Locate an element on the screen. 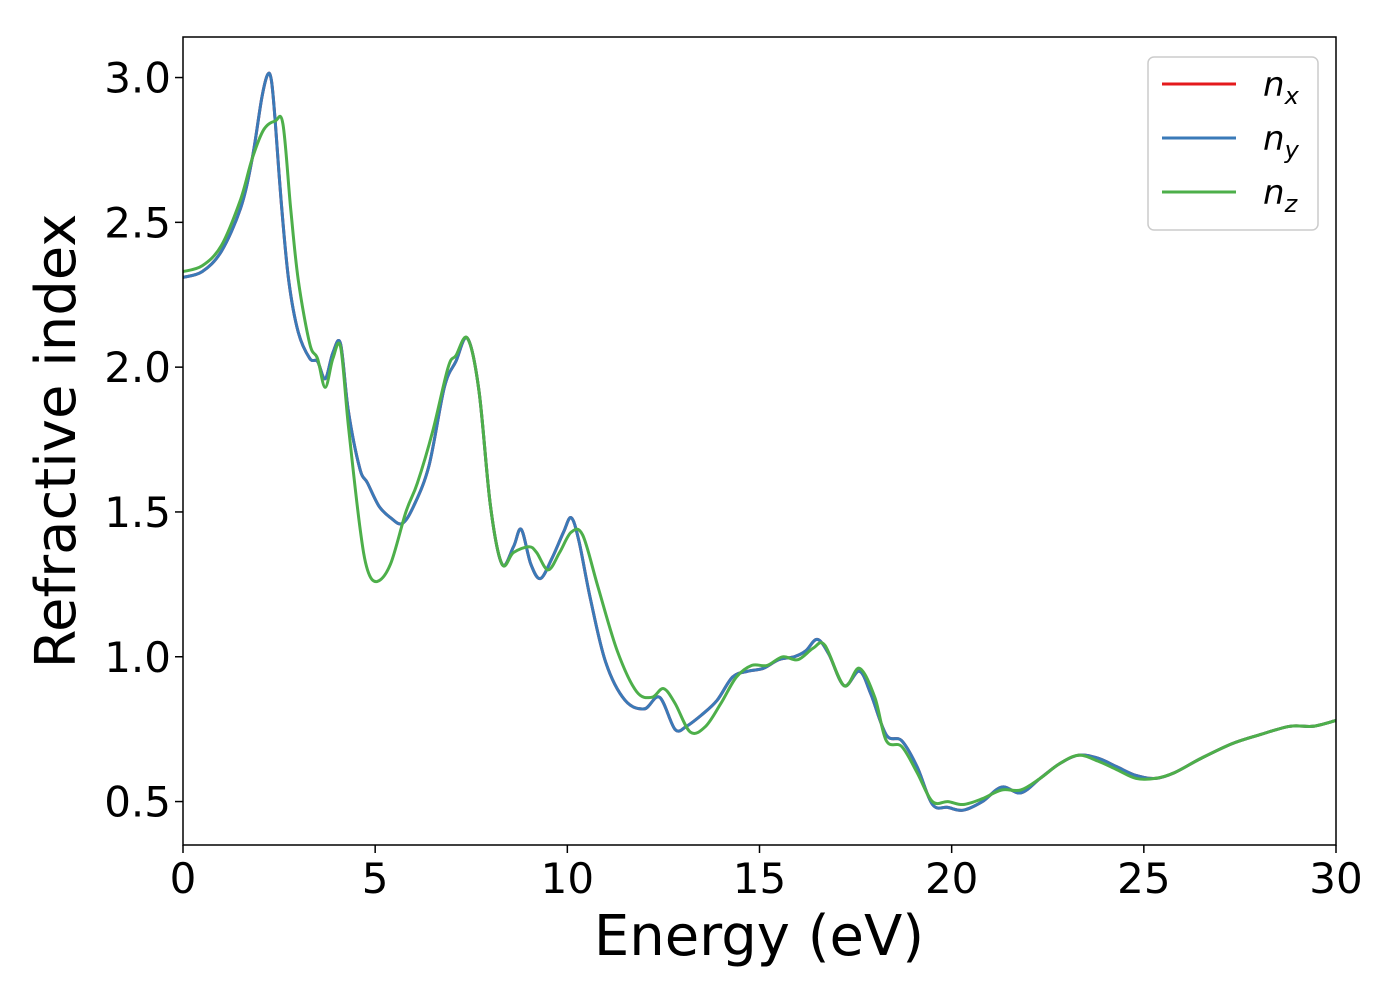  x-tick-label: 5 is located at coordinates (375, 878).